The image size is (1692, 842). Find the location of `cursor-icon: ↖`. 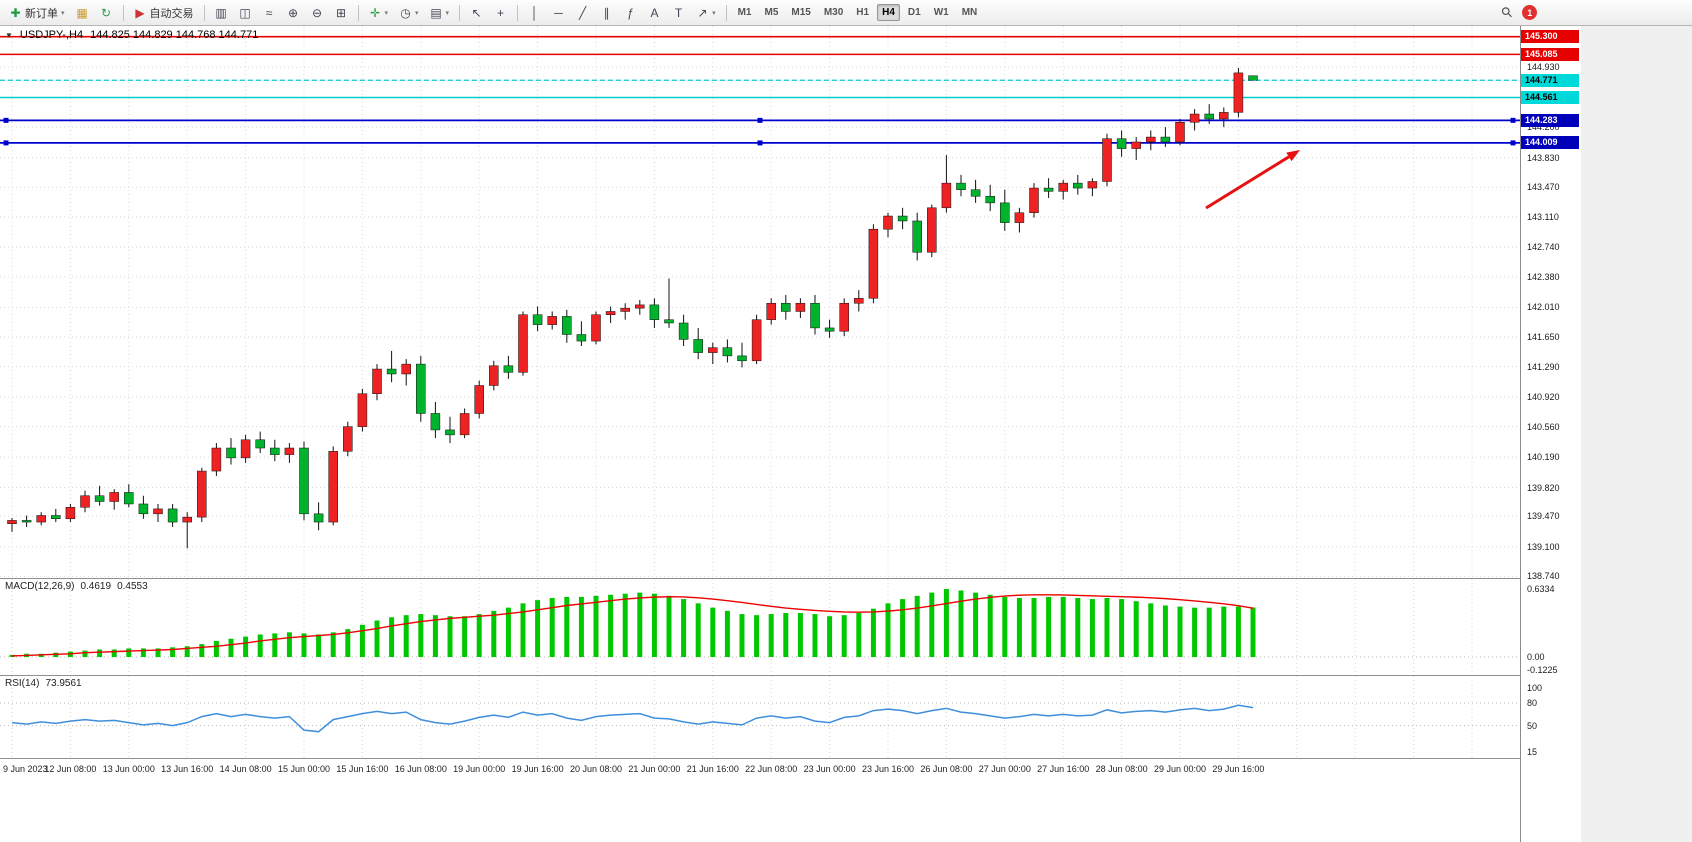

cursor-icon: ↖ is located at coordinates (476, 13).